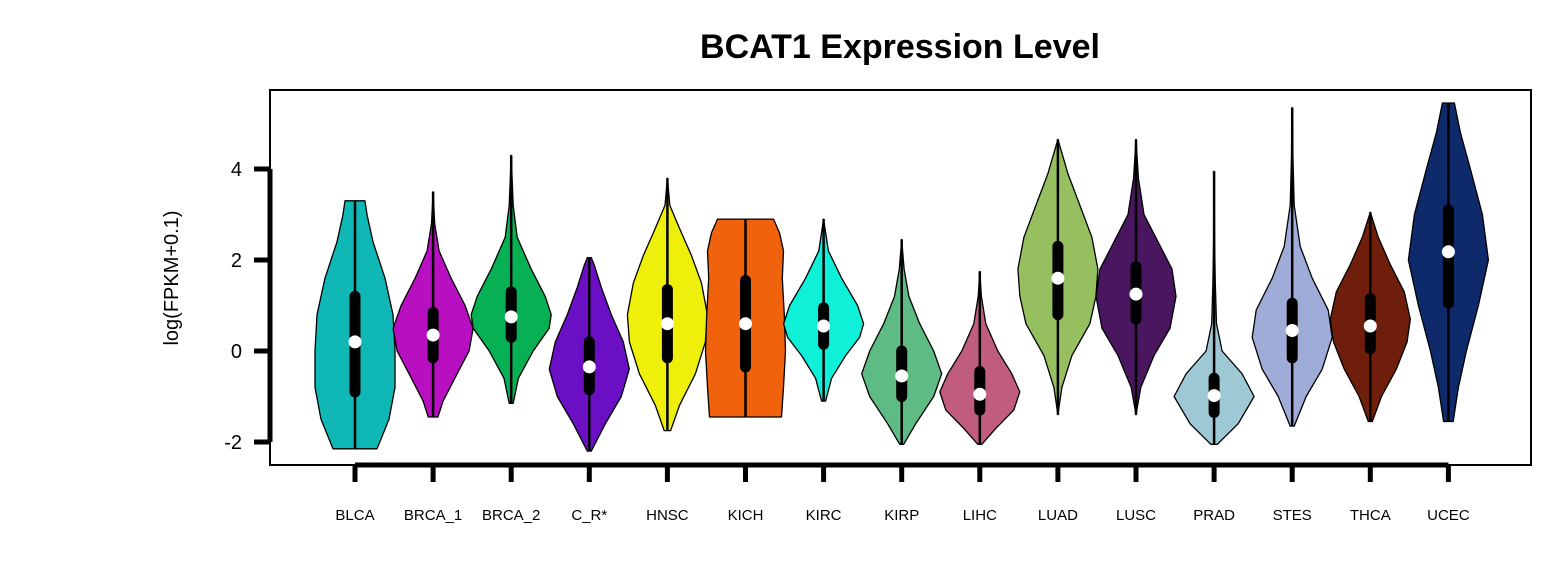 The width and height of the screenshot is (1560, 586). I want to click on y-axis: -2 0 2 4, so click(248, 306).